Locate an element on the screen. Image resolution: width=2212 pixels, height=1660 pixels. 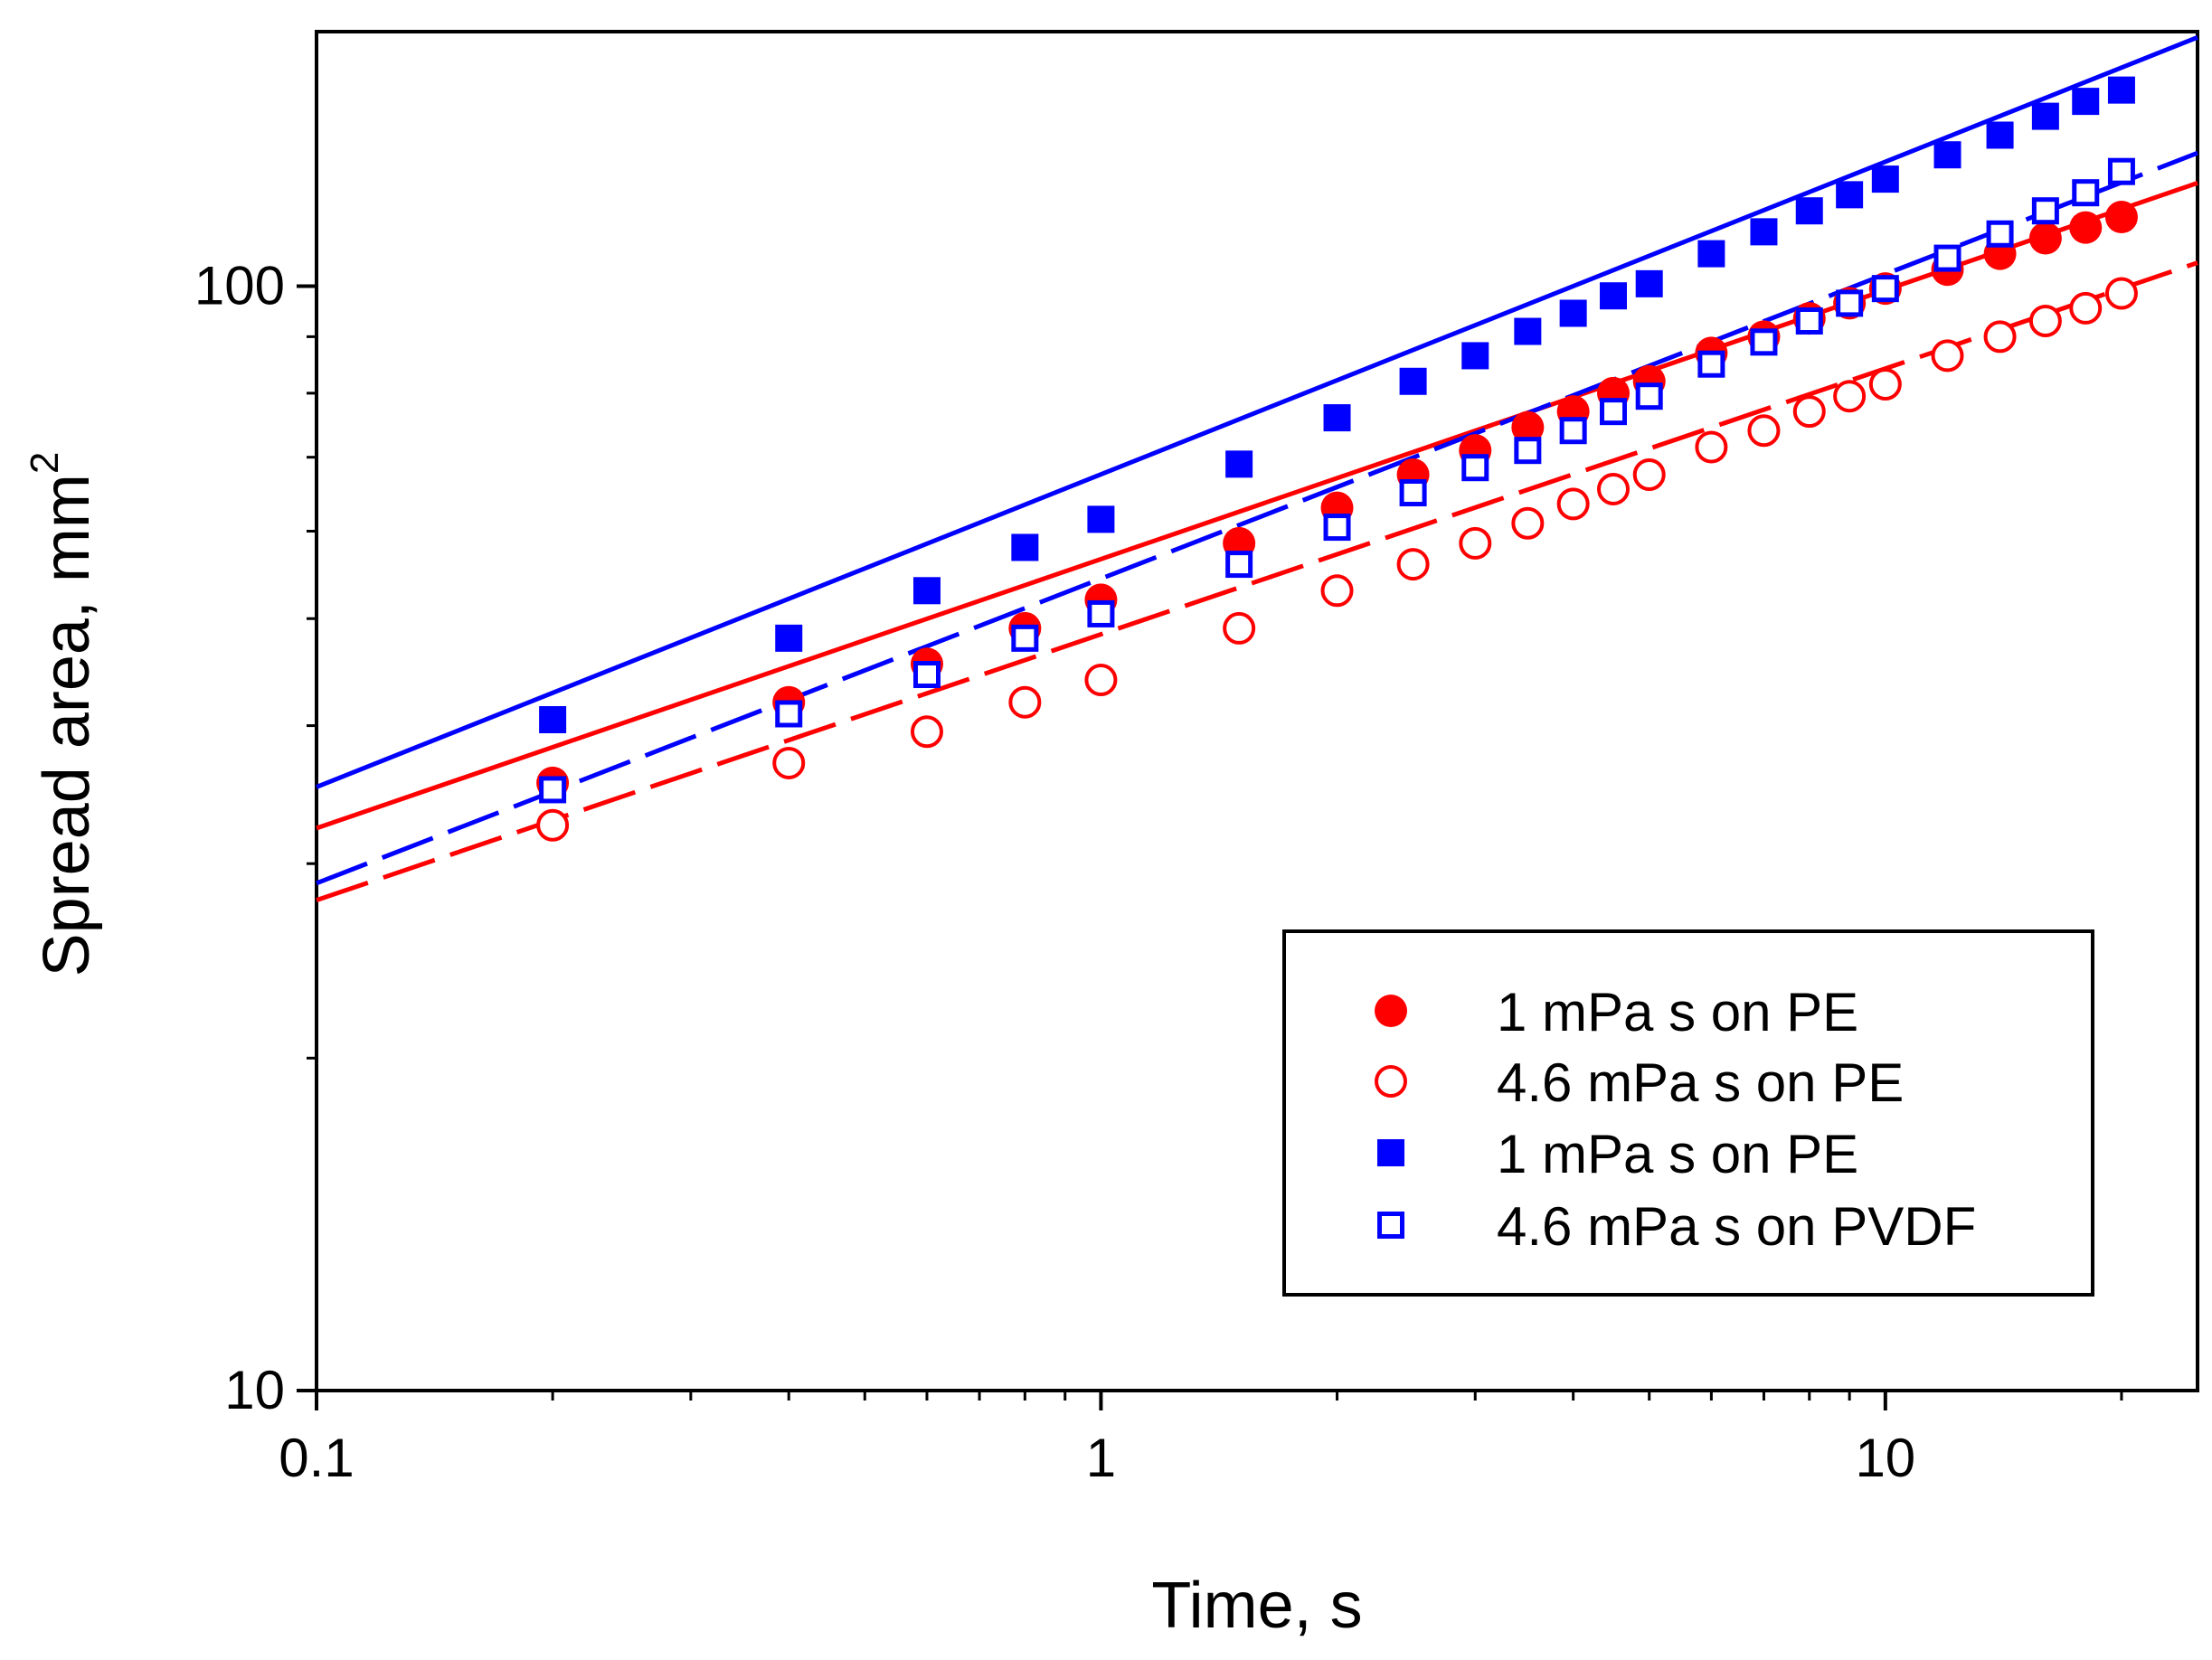
legend-box is located at coordinates (1688, 1113).